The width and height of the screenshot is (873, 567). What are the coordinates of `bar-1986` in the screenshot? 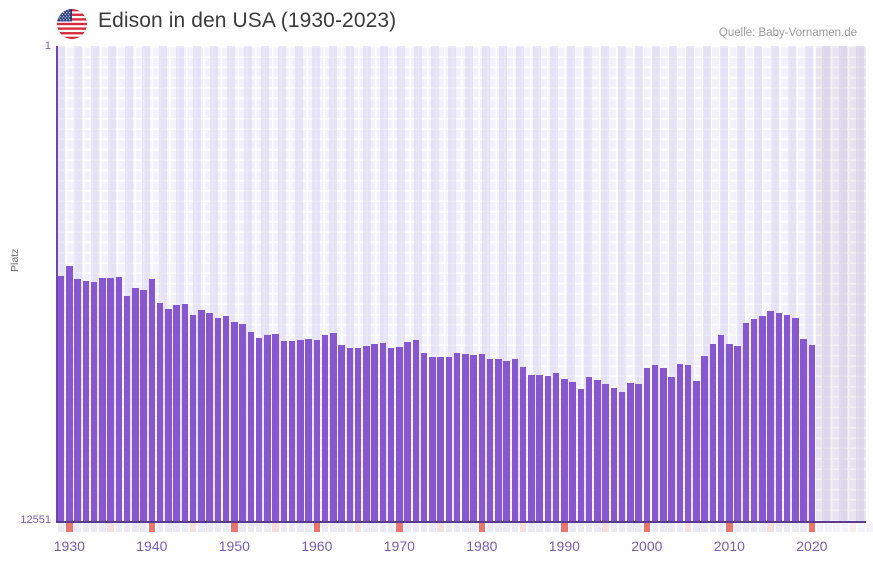 It's located at (531, 448).